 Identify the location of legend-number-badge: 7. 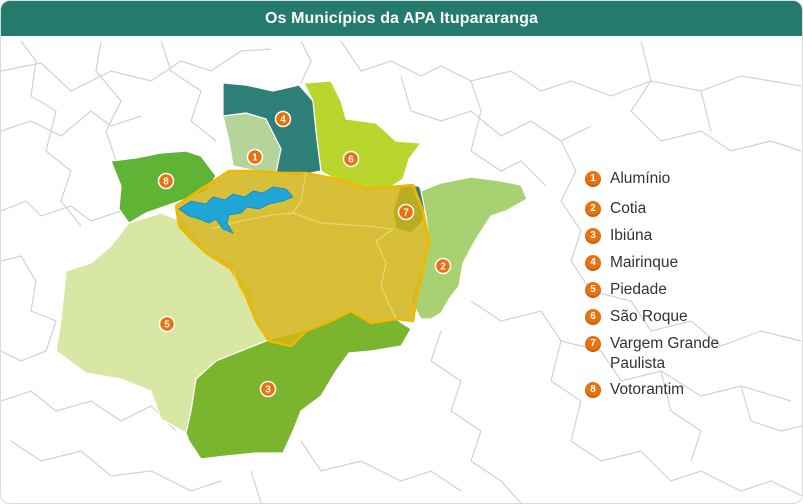
(593, 344).